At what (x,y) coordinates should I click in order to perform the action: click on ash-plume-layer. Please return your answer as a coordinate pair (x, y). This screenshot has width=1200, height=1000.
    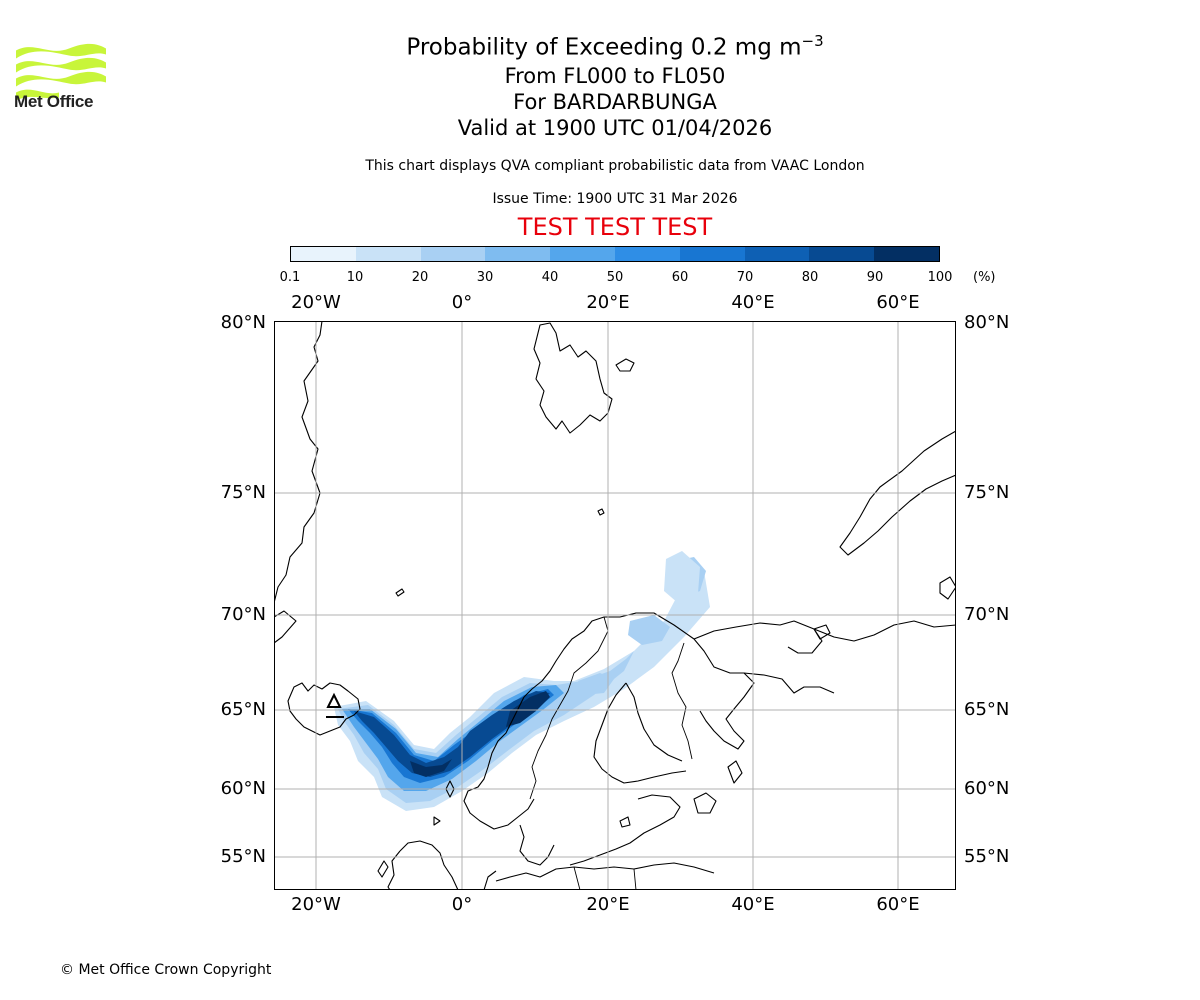
    Looking at the image, I should click on (522, 681).